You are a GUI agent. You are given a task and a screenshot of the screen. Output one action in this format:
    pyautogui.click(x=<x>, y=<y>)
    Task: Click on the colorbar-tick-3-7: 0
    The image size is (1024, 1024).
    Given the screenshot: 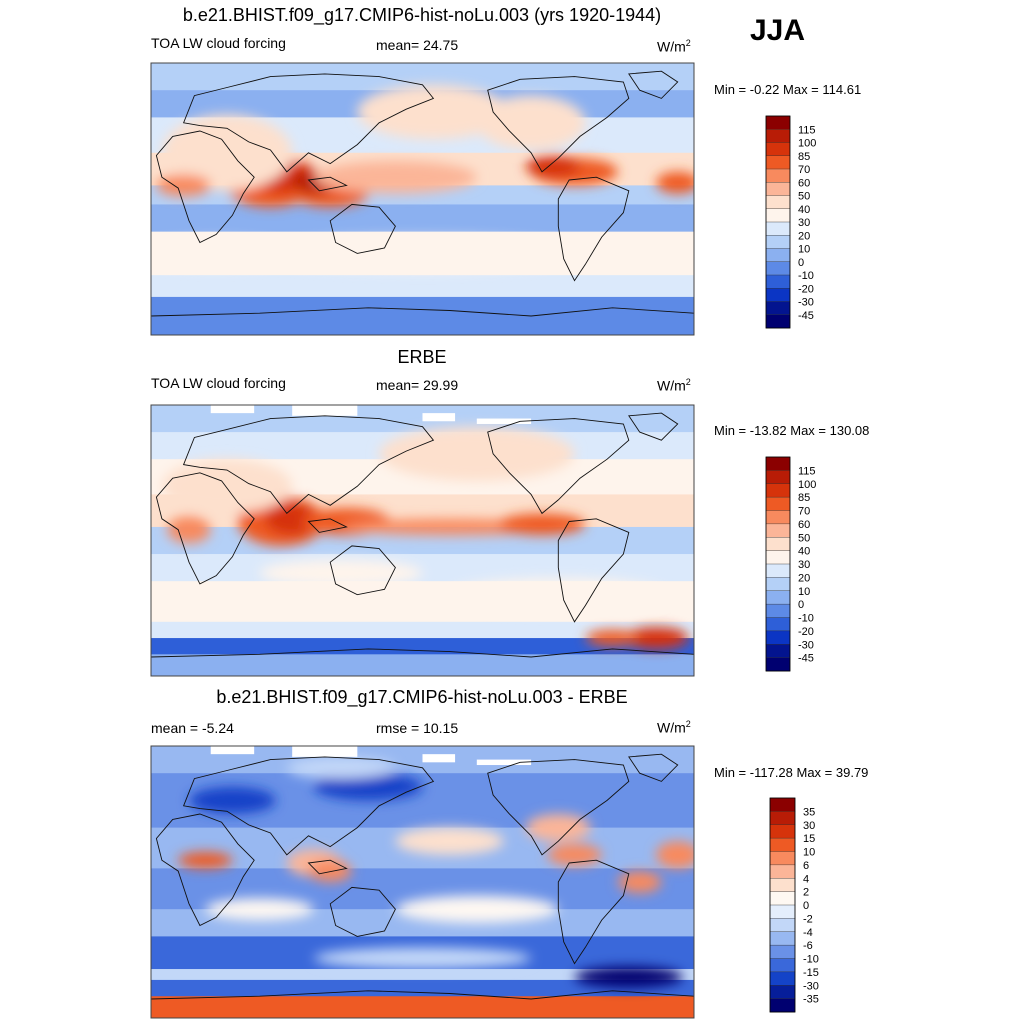 What is the action you would take?
    pyautogui.click(x=806, y=906)
    